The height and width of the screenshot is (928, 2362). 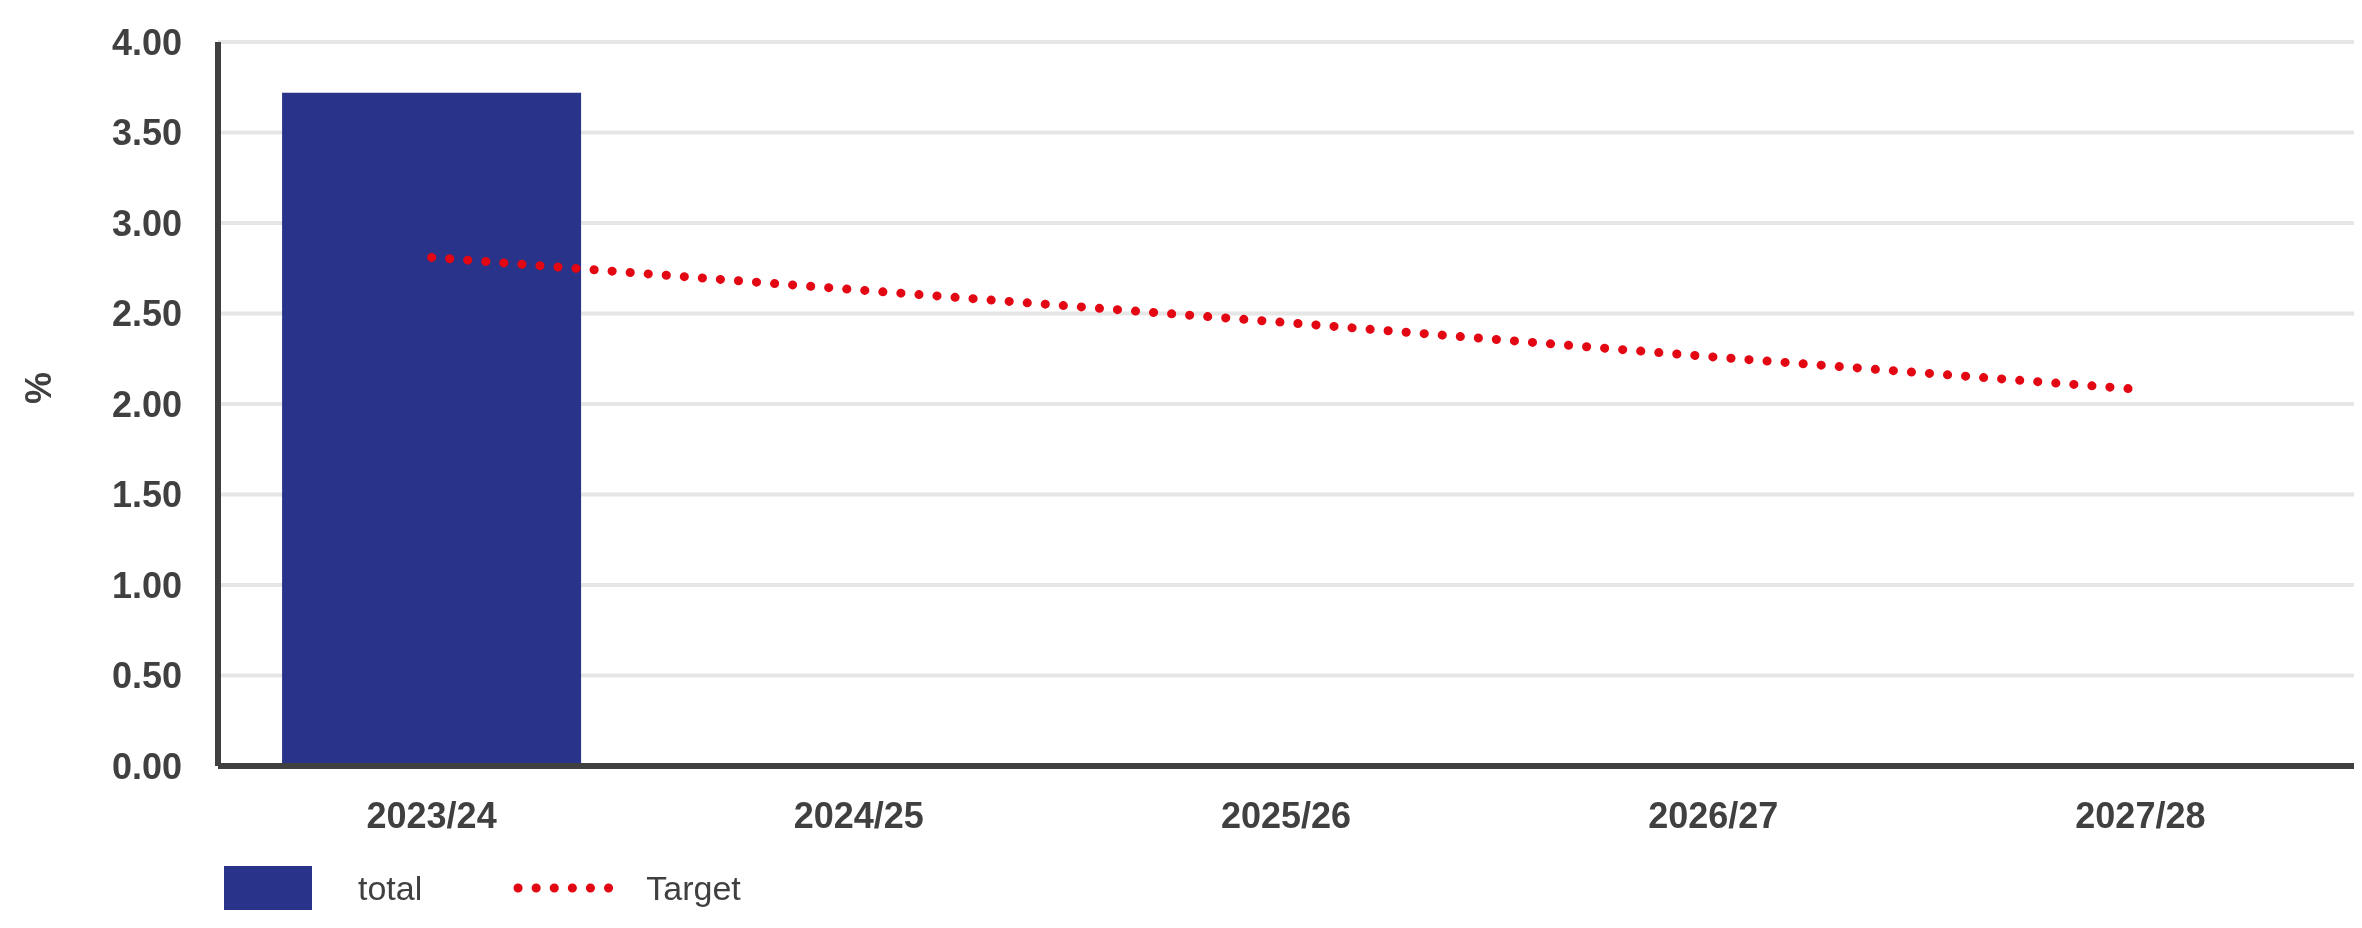 I want to click on y-tick-label: 3.00, so click(x=146, y=223).